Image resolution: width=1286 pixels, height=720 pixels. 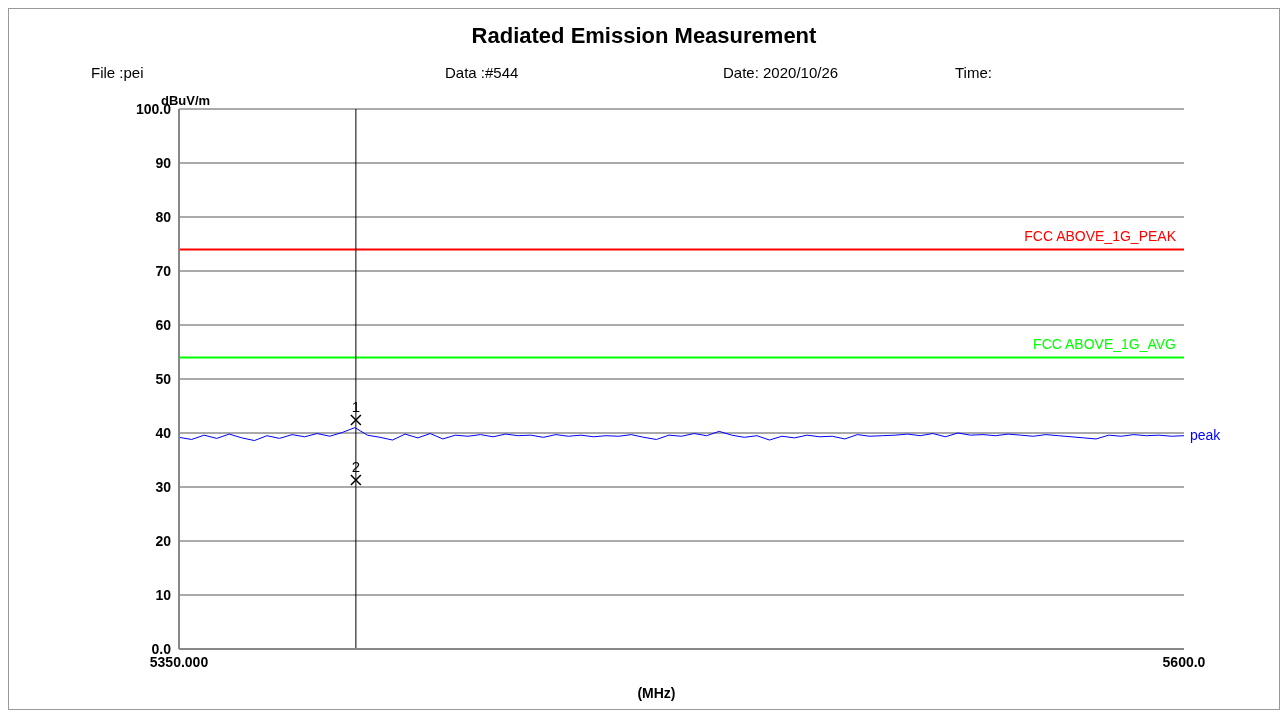 I want to click on x-tick-label: 5600.0, so click(x=1184, y=661).